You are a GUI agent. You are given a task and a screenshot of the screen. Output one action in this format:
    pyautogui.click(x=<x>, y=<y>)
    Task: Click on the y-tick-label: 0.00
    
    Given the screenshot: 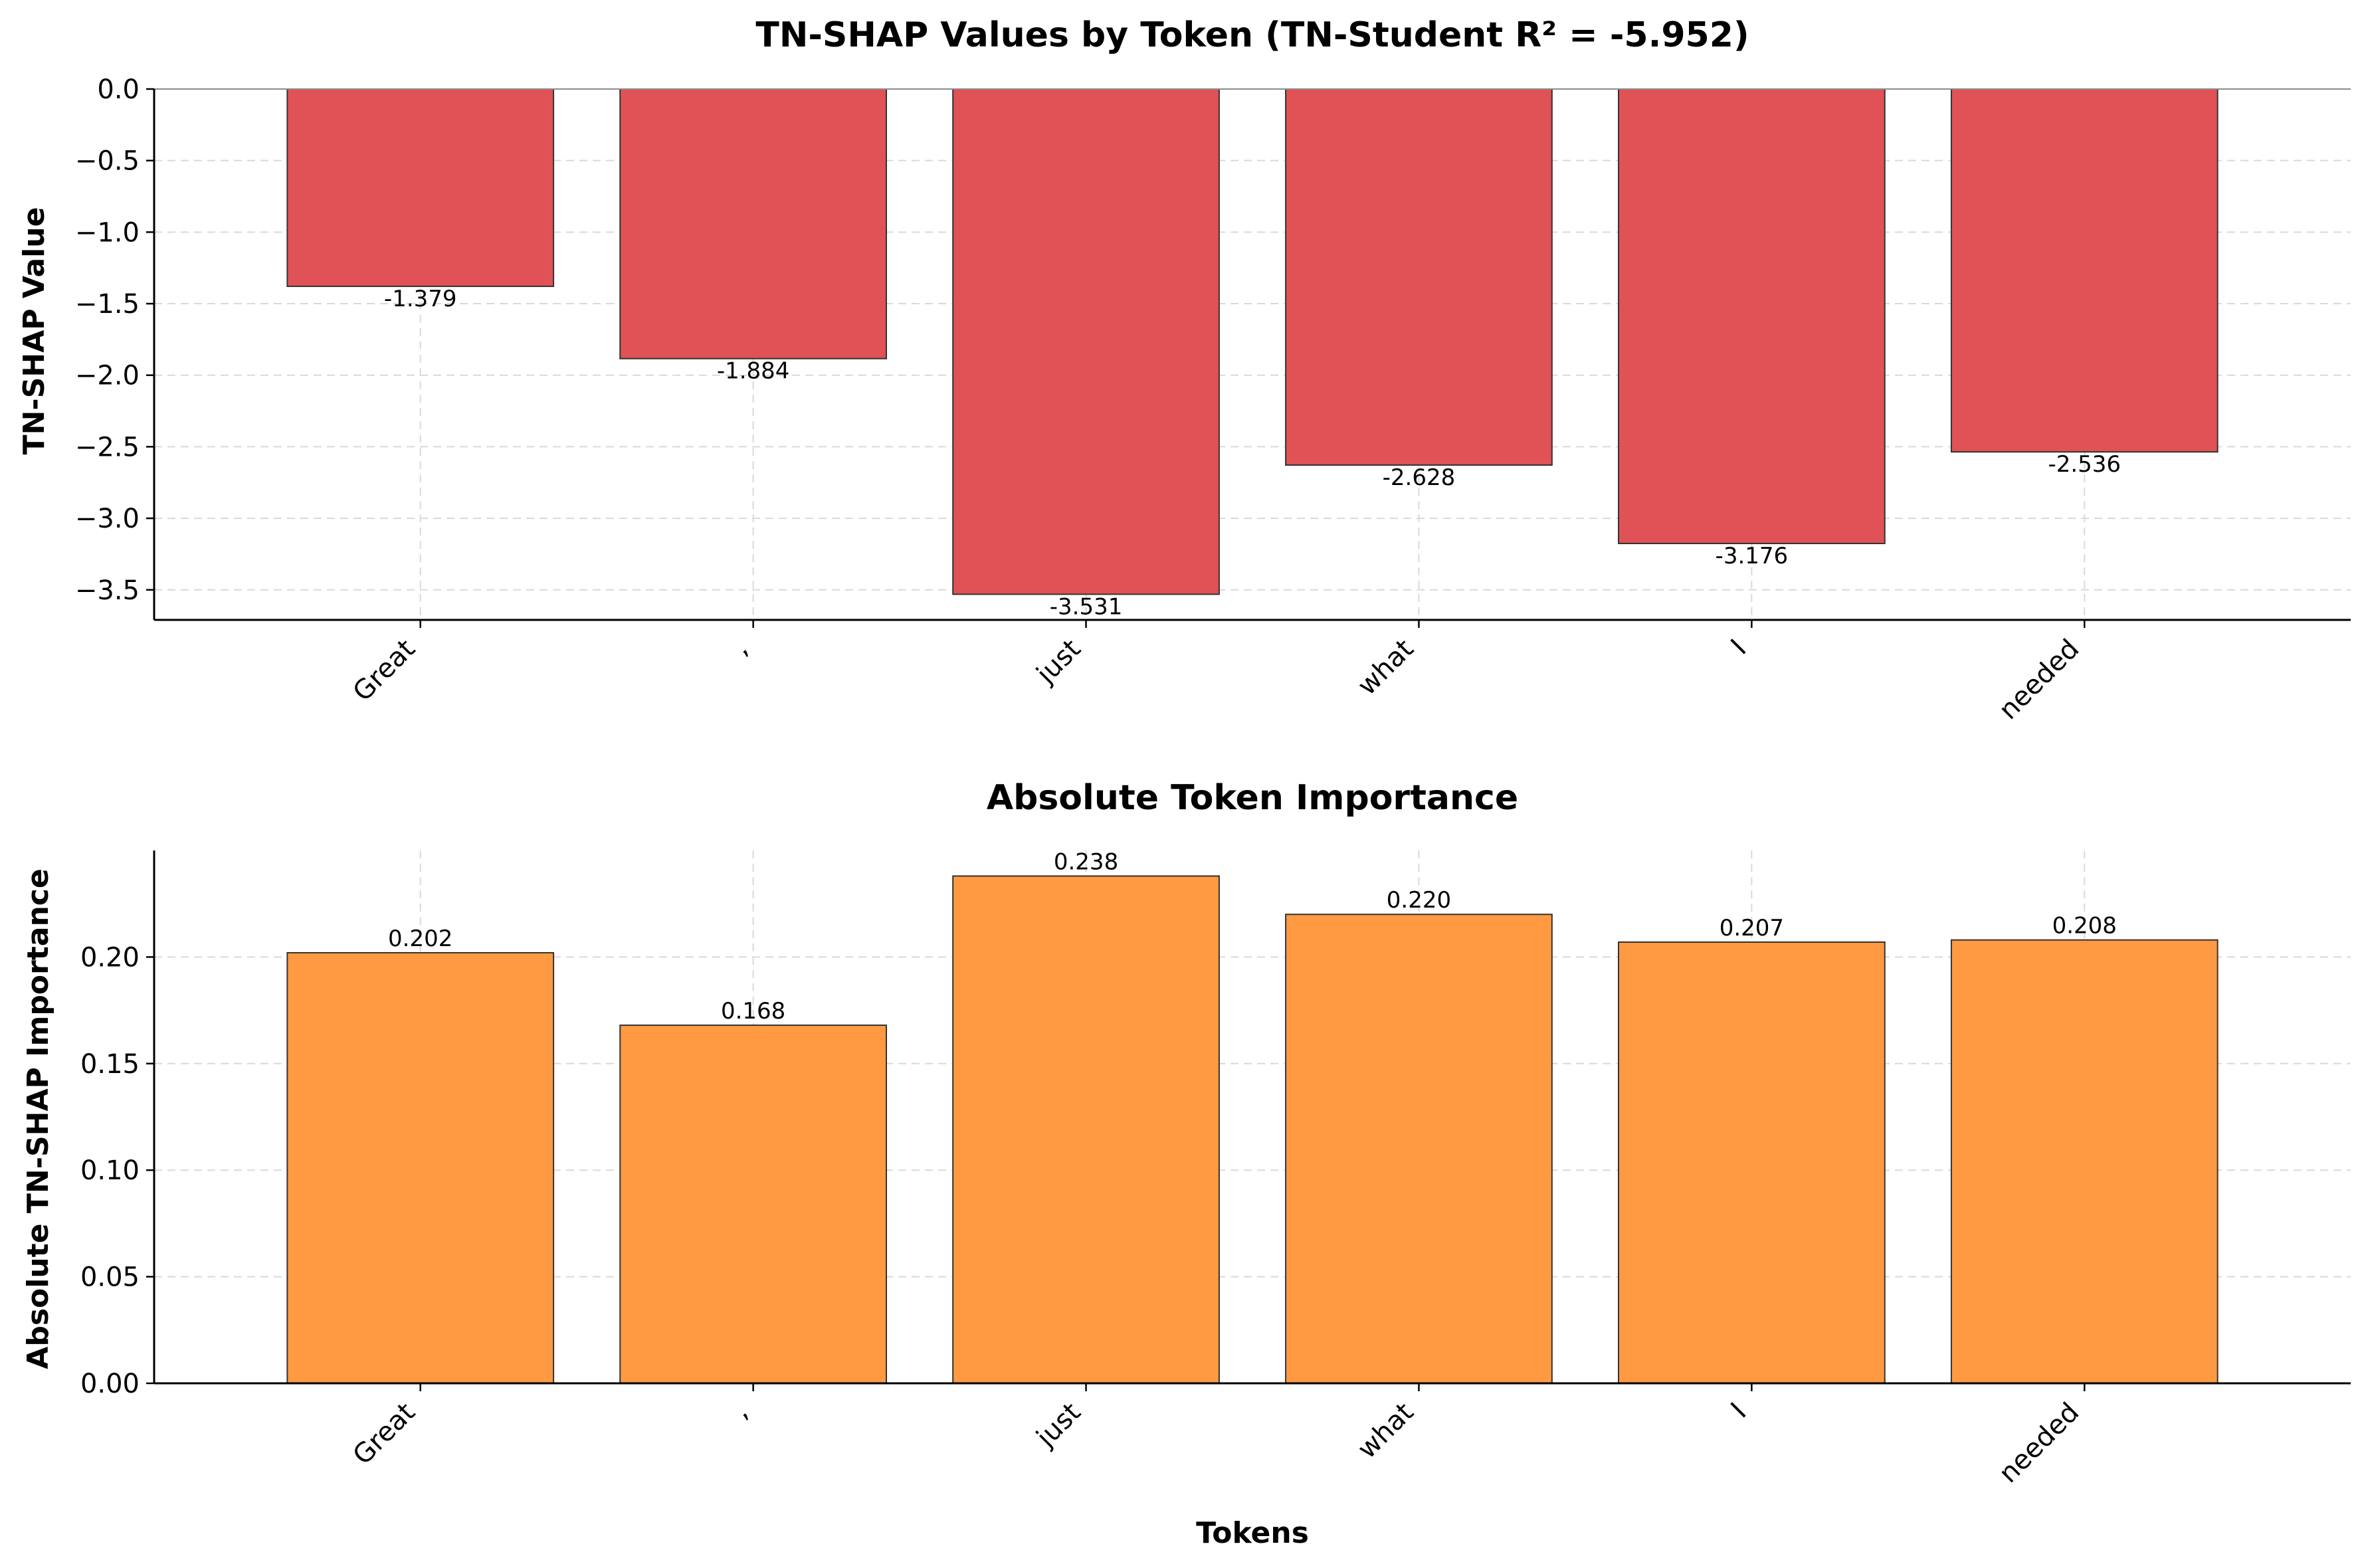 What is the action you would take?
    pyautogui.click(x=110, y=1384)
    